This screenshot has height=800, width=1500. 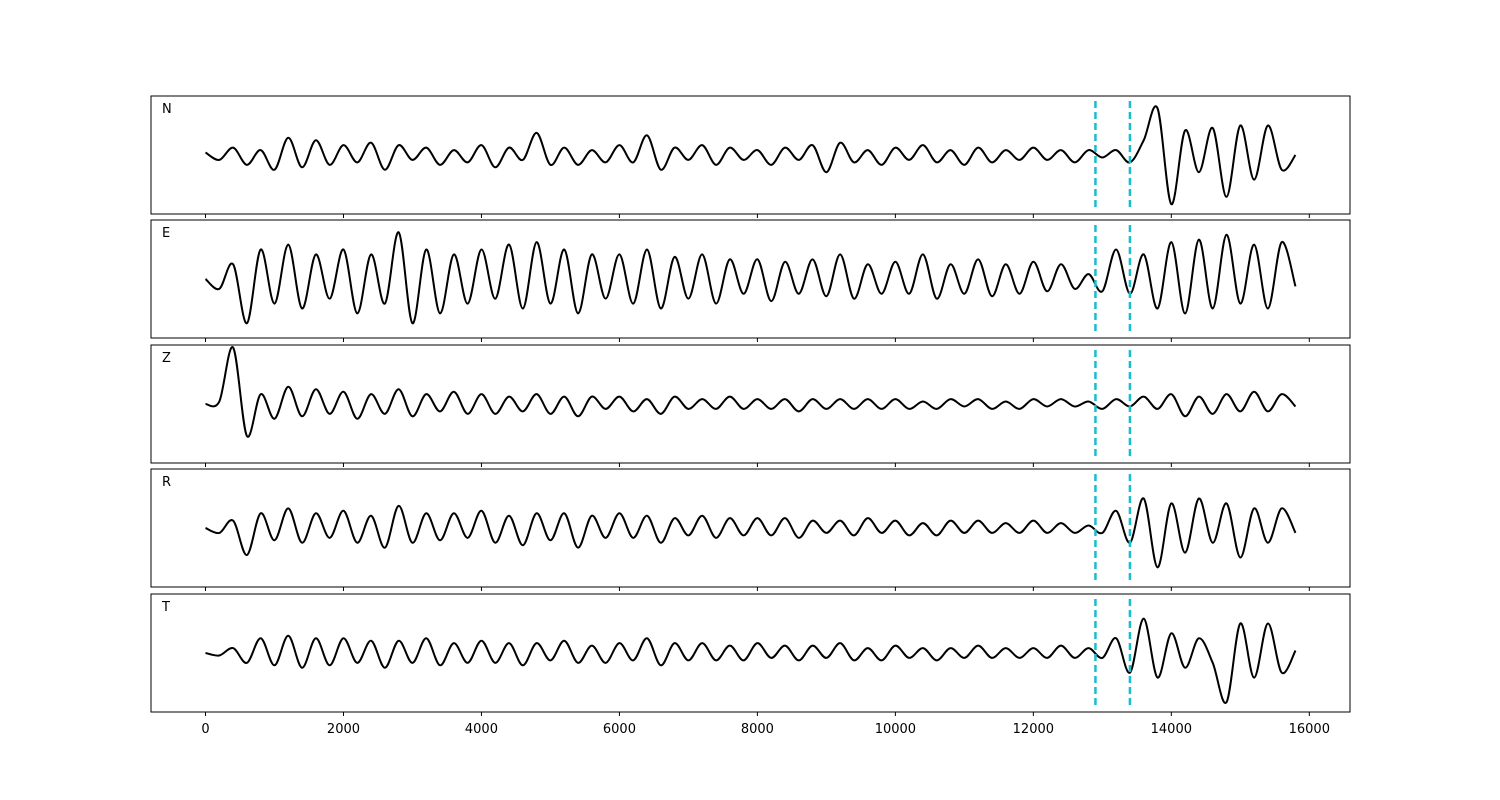 I want to click on panel-label: E, so click(x=166, y=233).